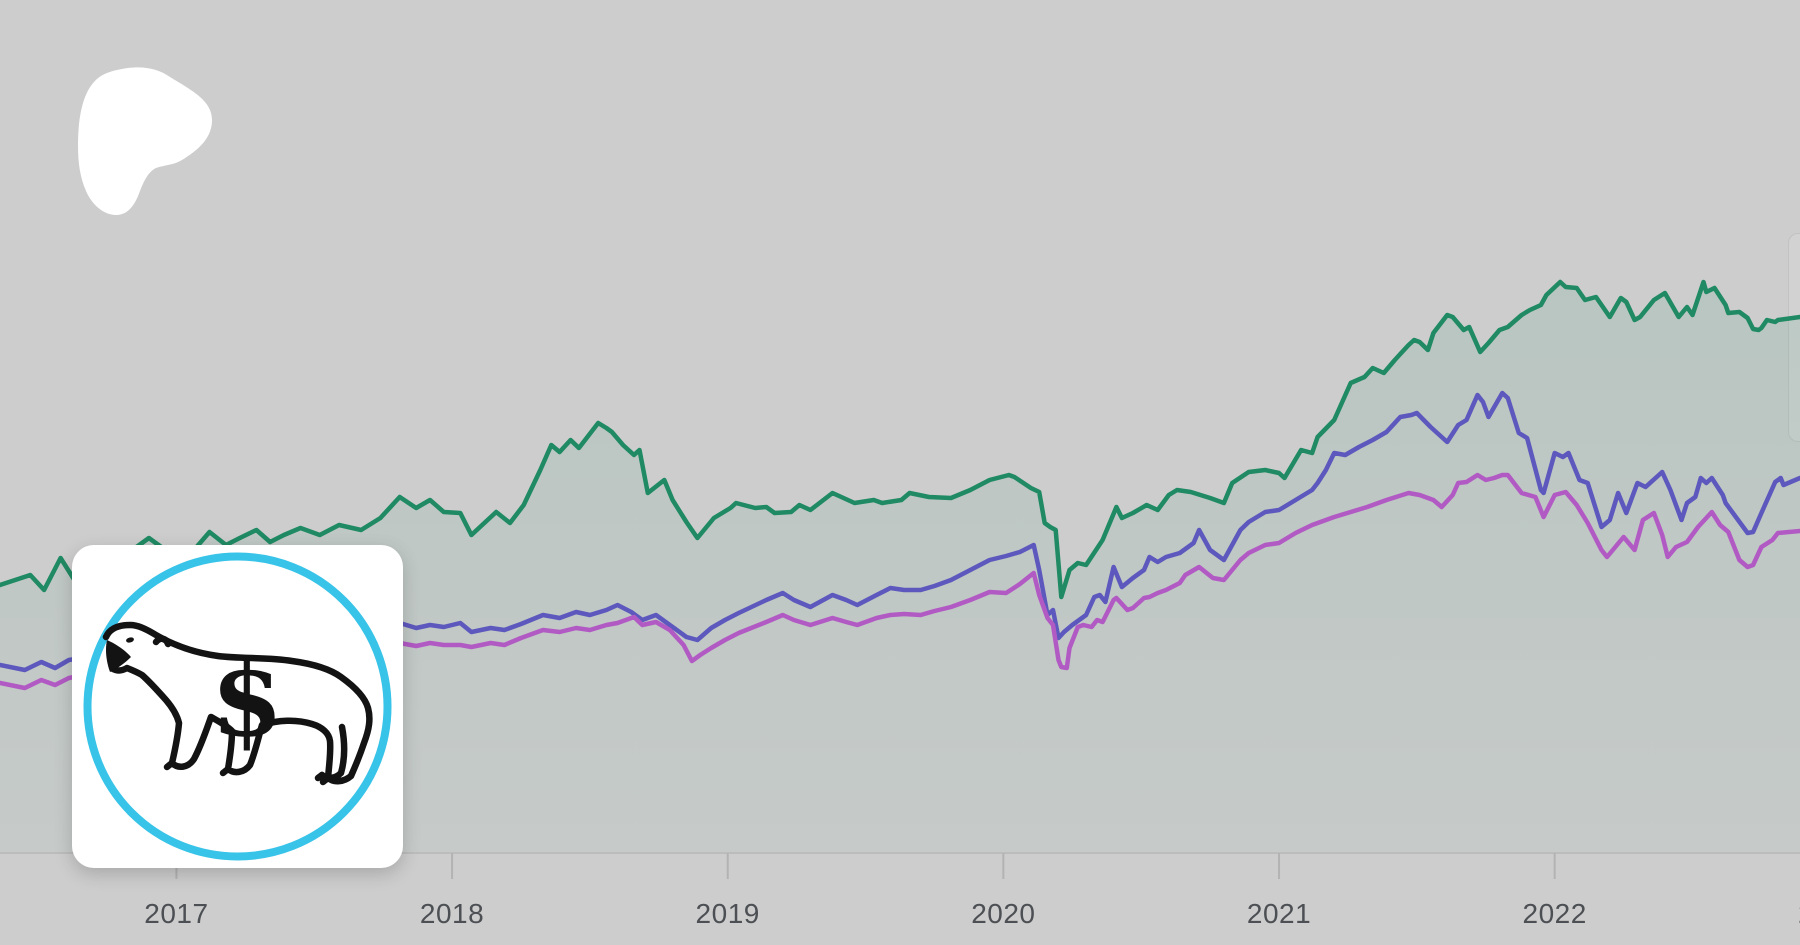 The width and height of the screenshot is (1800, 945). I want to click on polar-bear-dollar-logo: $, so click(237, 706).